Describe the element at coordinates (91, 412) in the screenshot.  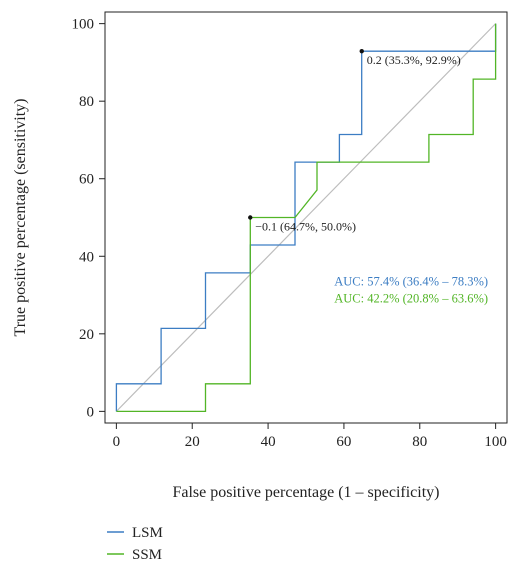
I see `y-tick-label: 0` at that location.